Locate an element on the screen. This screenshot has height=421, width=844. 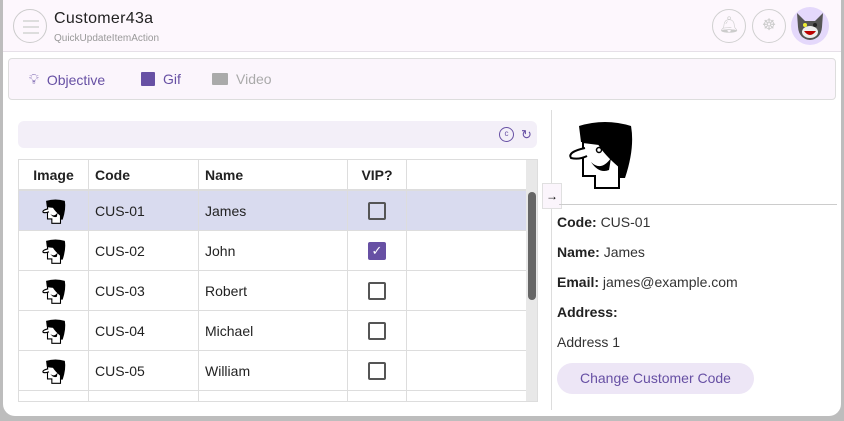
table-row: CUS-05 William is located at coordinates (272, 371).